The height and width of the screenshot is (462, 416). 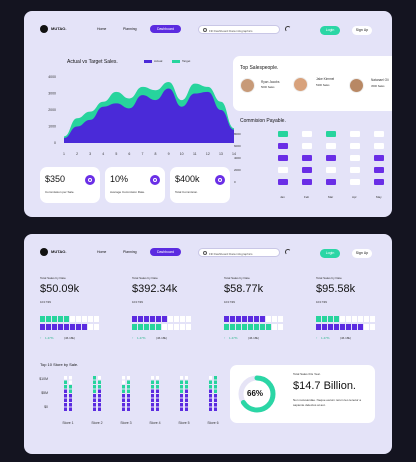 What do you see at coordinates (49, 338) in the screenshot?
I see `sales-growth: 1.47%` at bounding box center [49, 338].